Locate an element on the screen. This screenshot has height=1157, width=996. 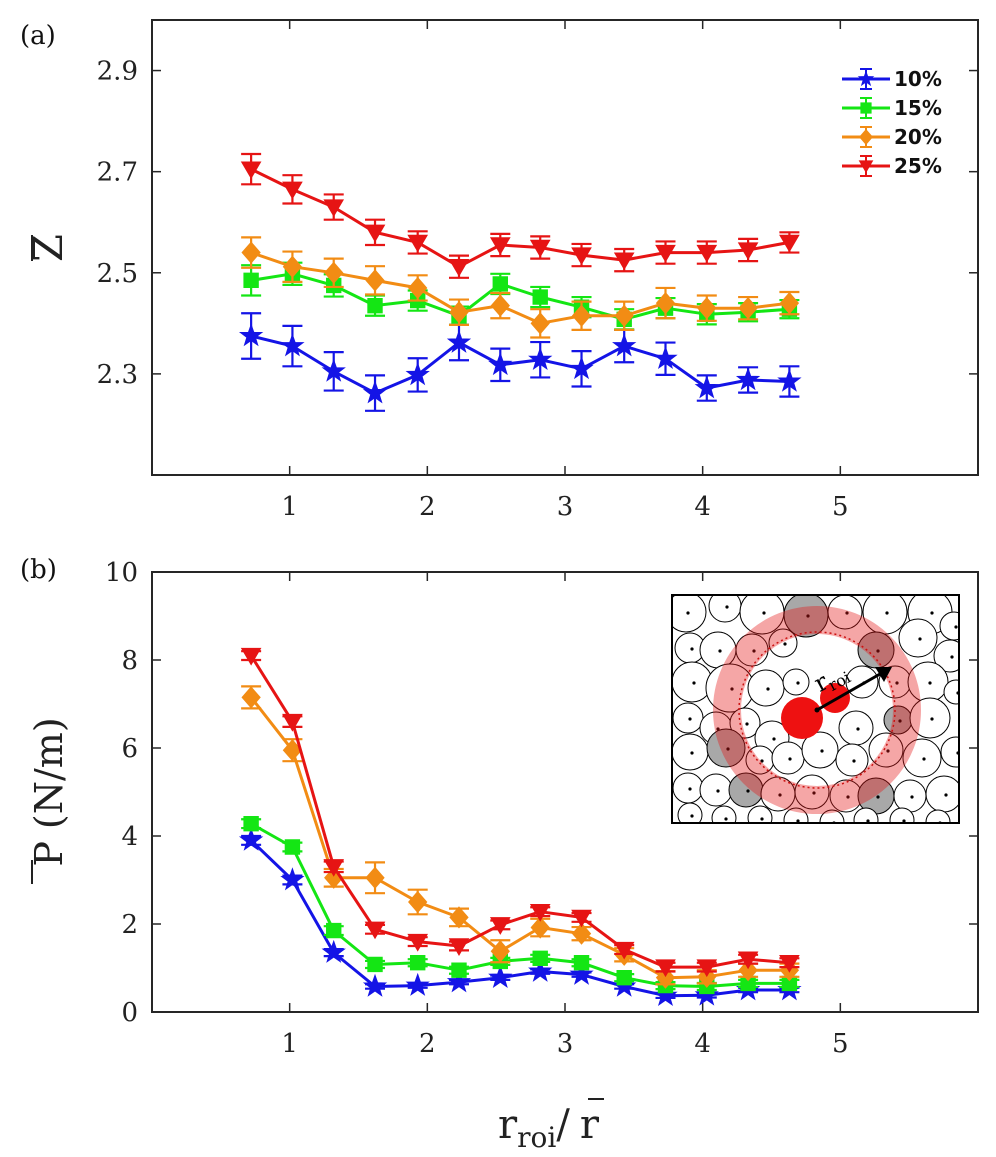
inset-roi-arrow-line is located at coordinates (848, 692).